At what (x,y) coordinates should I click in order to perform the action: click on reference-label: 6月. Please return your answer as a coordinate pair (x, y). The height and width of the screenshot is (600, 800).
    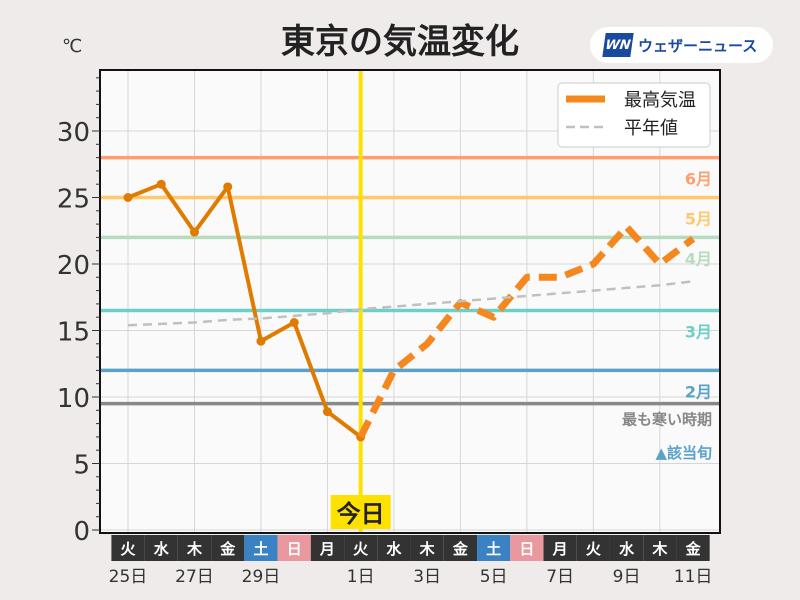
    Looking at the image, I should click on (698, 179).